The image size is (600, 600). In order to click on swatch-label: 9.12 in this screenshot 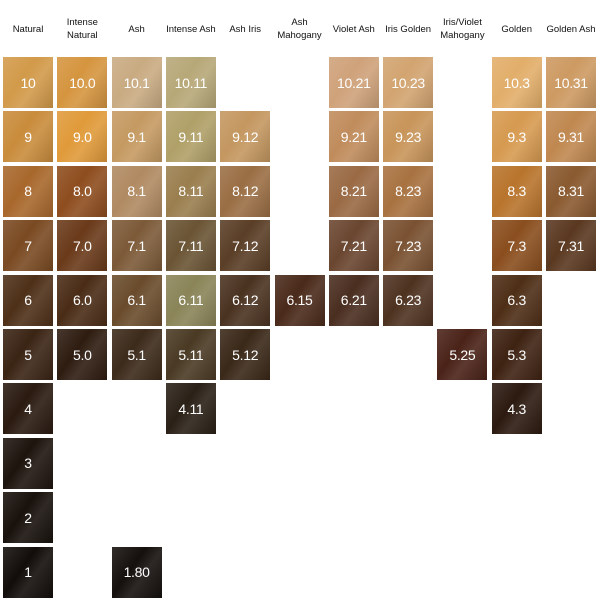, I will do `click(245, 136)`.